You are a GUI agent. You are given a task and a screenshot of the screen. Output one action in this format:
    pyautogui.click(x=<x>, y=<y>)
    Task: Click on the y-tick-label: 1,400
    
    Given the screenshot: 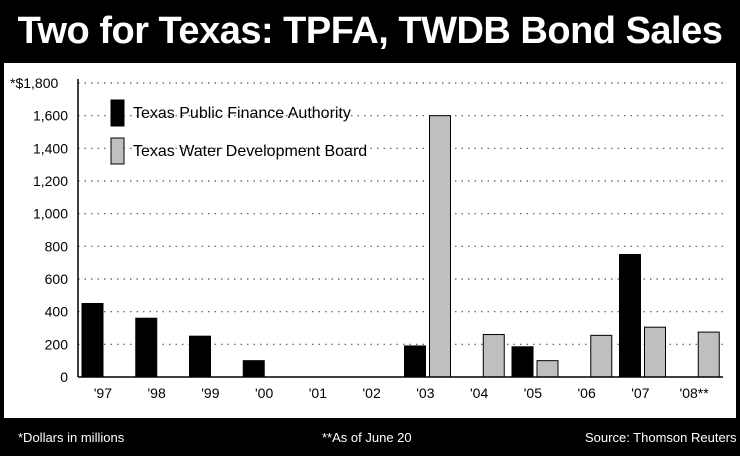 What is the action you would take?
    pyautogui.click(x=50, y=148)
    